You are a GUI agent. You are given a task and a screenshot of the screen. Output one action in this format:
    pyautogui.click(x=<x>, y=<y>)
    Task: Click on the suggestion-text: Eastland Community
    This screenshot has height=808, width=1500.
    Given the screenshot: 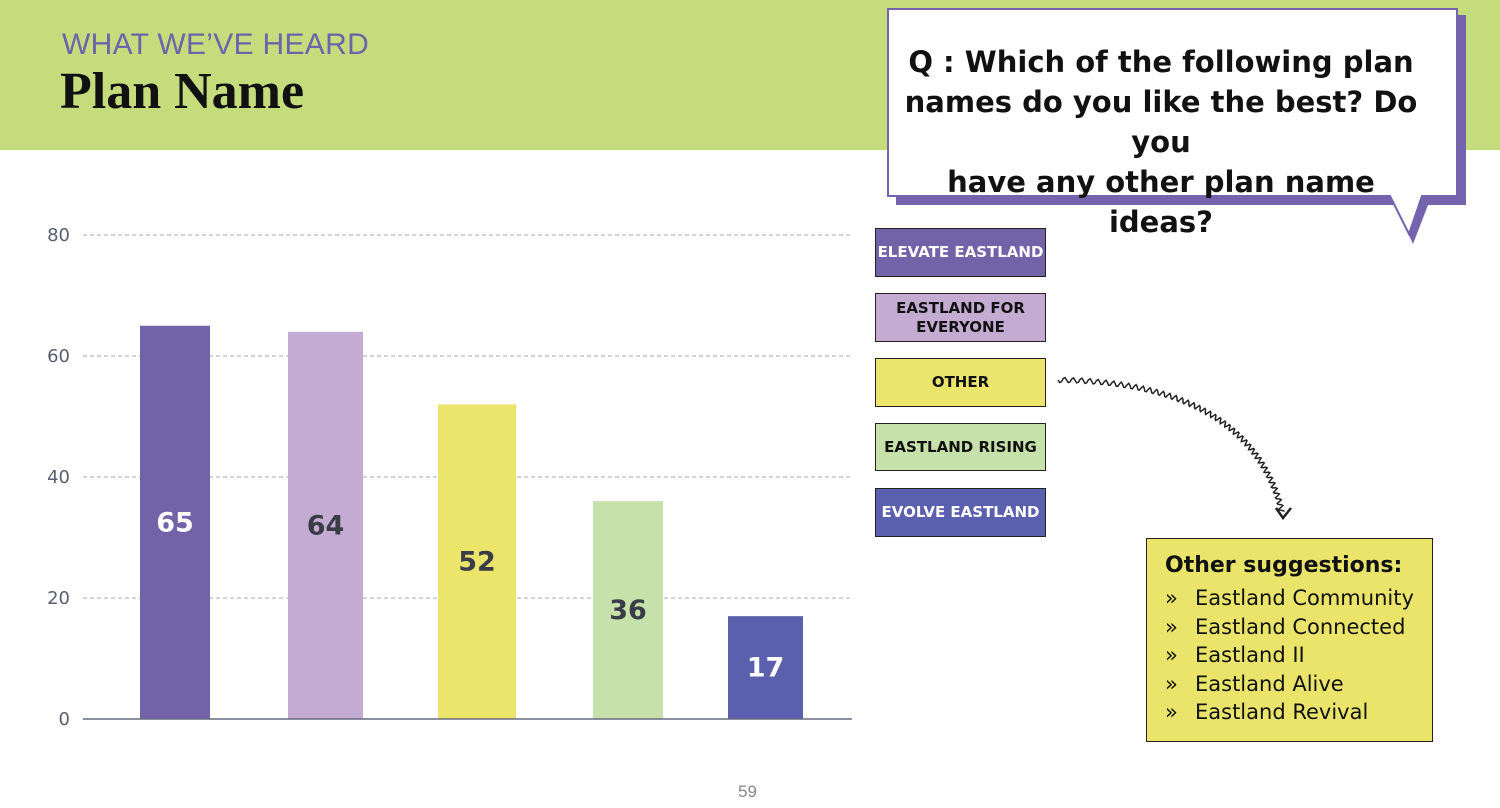 What is the action you would take?
    pyautogui.click(x=1304, y=598)
    